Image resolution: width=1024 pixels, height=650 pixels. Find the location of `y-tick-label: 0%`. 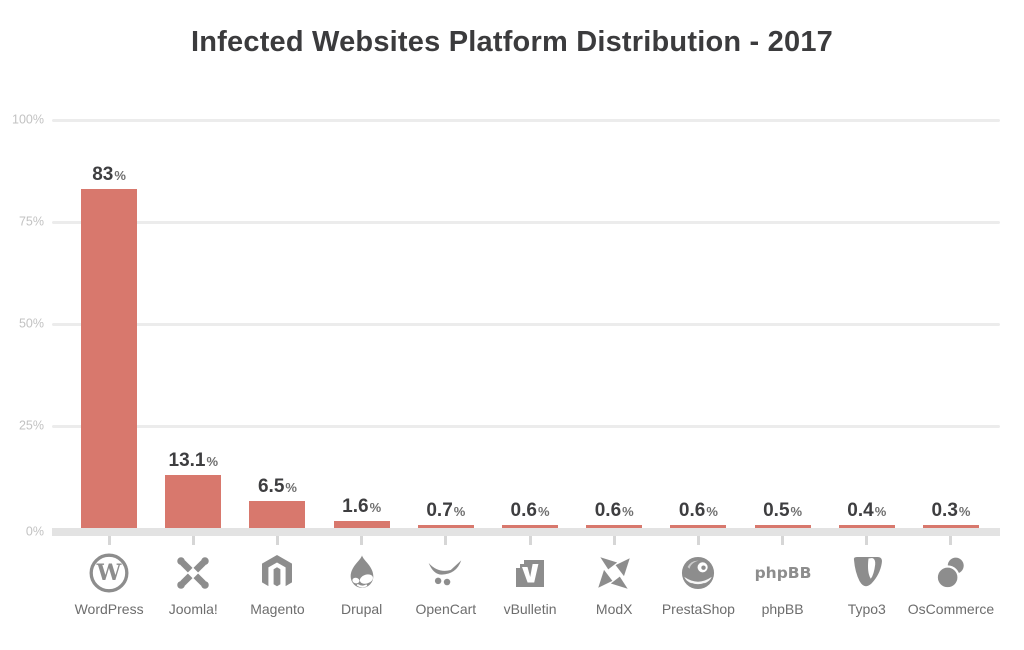

y-tick-label: 0% is located at coordinates (34, 531).